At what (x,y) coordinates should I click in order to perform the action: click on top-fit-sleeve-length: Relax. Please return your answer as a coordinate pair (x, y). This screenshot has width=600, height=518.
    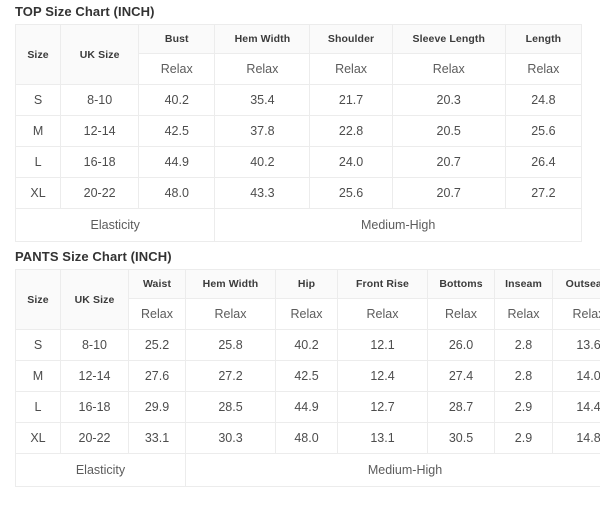
    Looking at the image, I should click on (448, 69).